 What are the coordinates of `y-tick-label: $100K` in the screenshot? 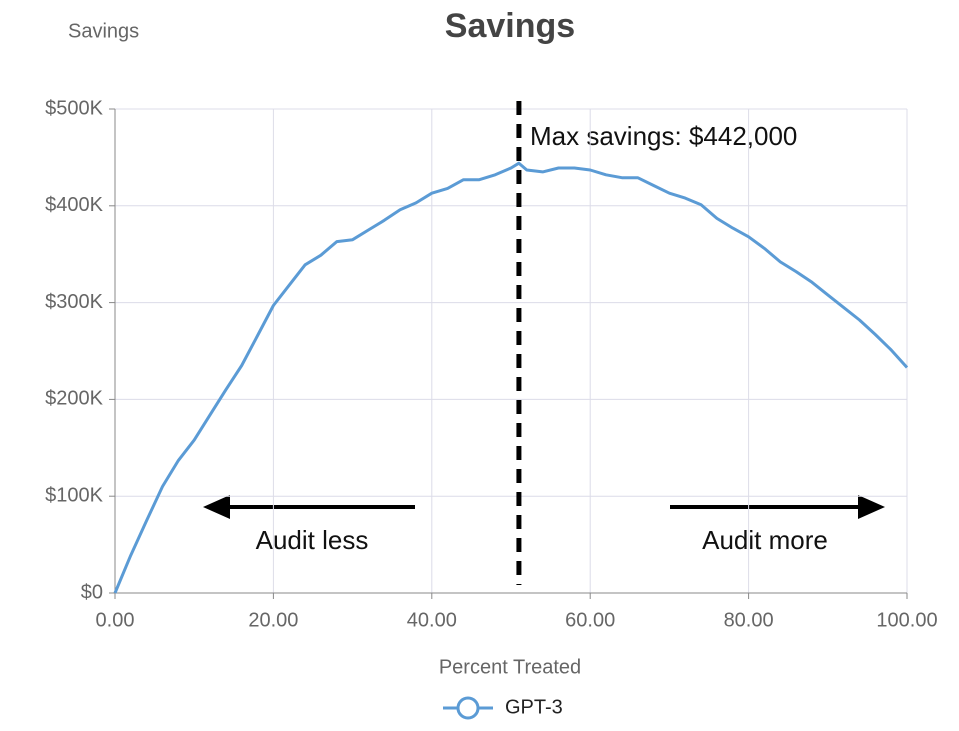 It's located at (74, 495).